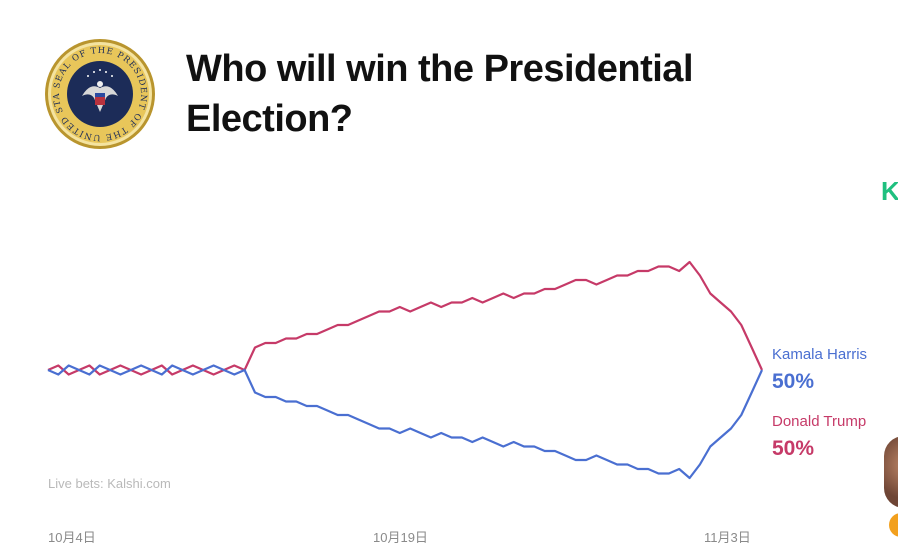 The width and height of the screenshot is (898, 549). Describe the element at coordinates (793, 381) in the screenshot. I see `legend-value-kamala-harris: 50%` at that location.